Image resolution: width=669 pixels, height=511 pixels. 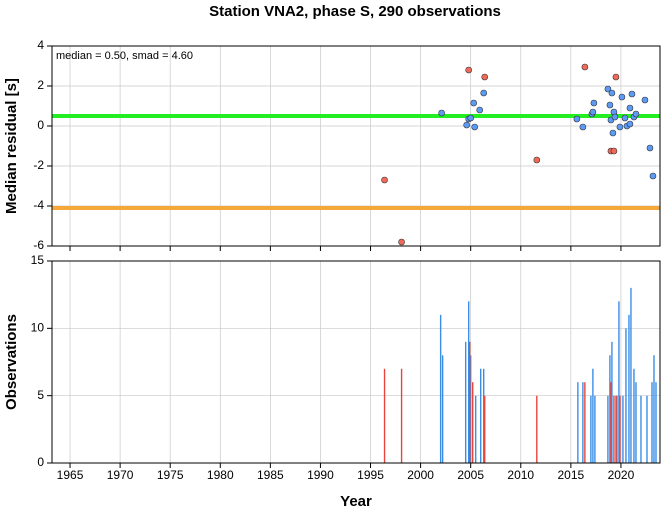 What do you see at coordinates (356, 501) in the screenshot?
I see `x-axis-label: Year` at bounding box center [356, 501].